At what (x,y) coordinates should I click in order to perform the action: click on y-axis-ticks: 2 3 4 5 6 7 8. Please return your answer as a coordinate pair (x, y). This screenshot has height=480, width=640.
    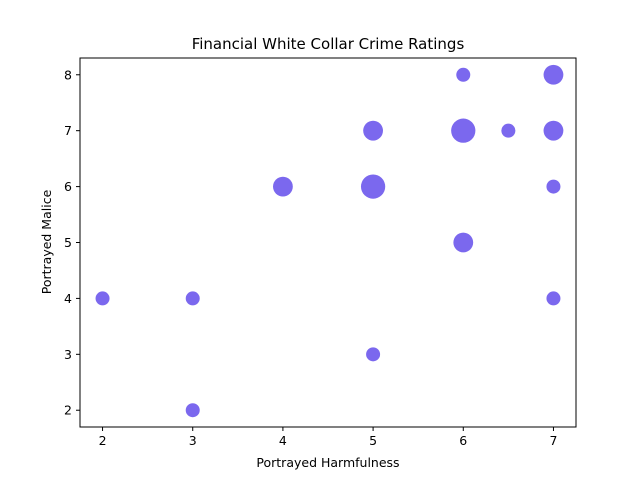
    Looking at the image, I should click on (72, 242).